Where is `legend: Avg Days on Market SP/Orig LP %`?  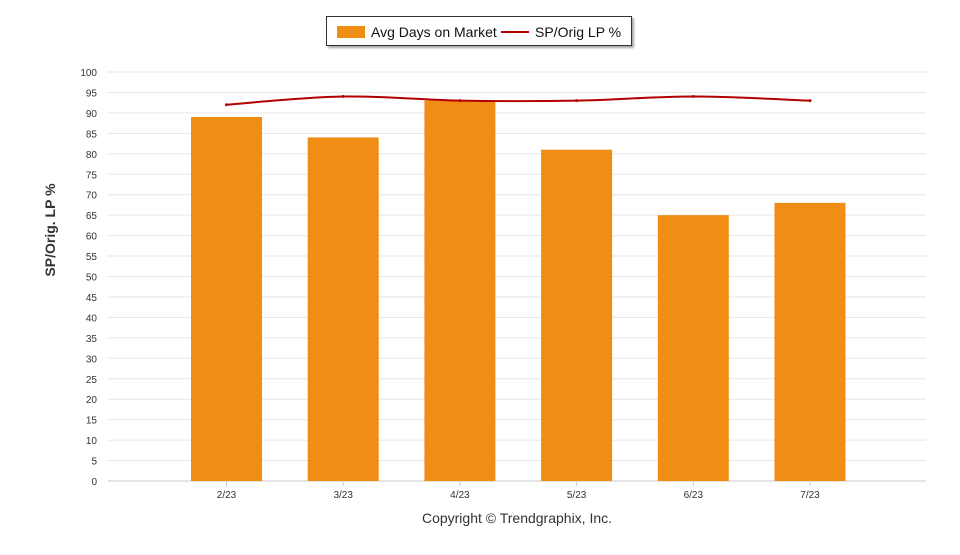
legend: Avg Days on Market SP/Orig LP % is located at coordinates (479, 31).